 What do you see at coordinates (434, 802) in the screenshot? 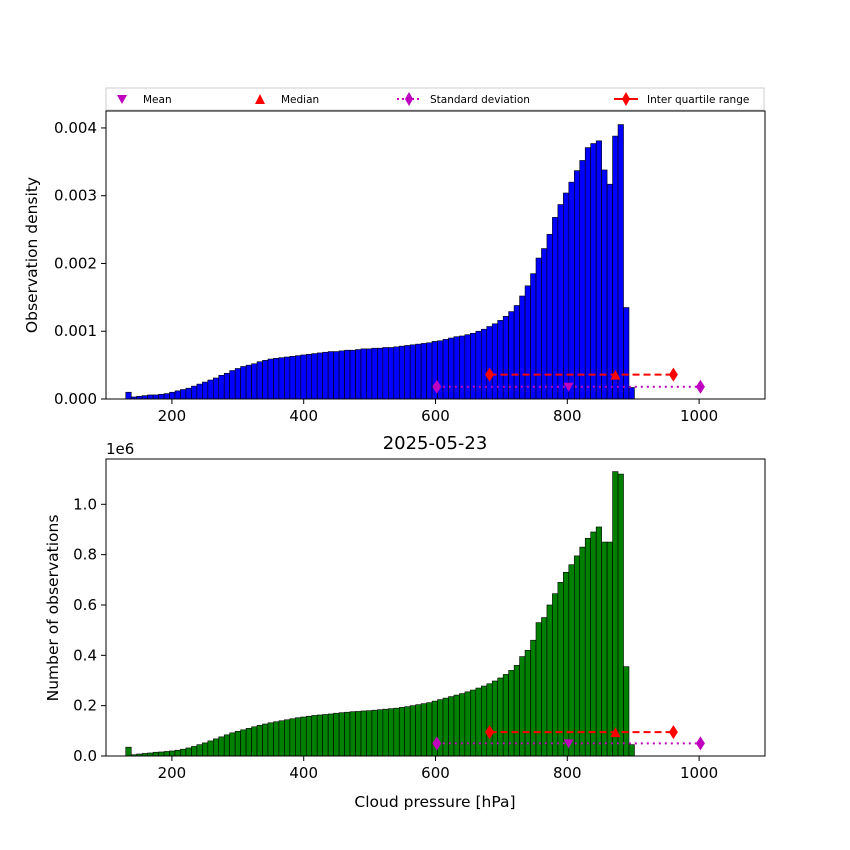
I see `count-x-axis-label: Cloud pressure [hPa]` at bounding box center [434, 802].